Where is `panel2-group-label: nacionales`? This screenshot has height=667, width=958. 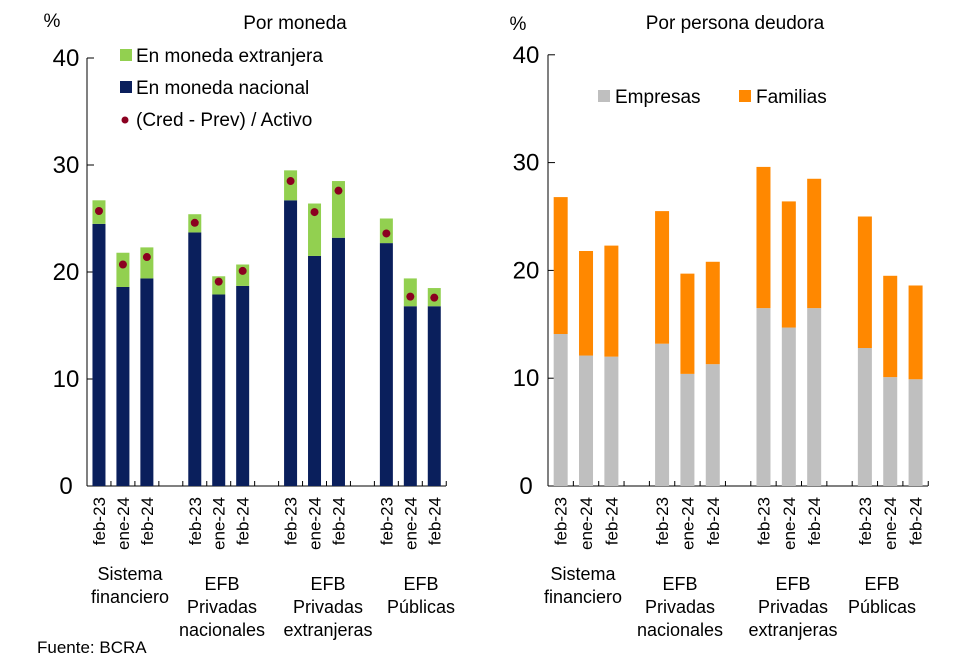 panel2-group-label: nacionales is located at coordinates (680, 630).